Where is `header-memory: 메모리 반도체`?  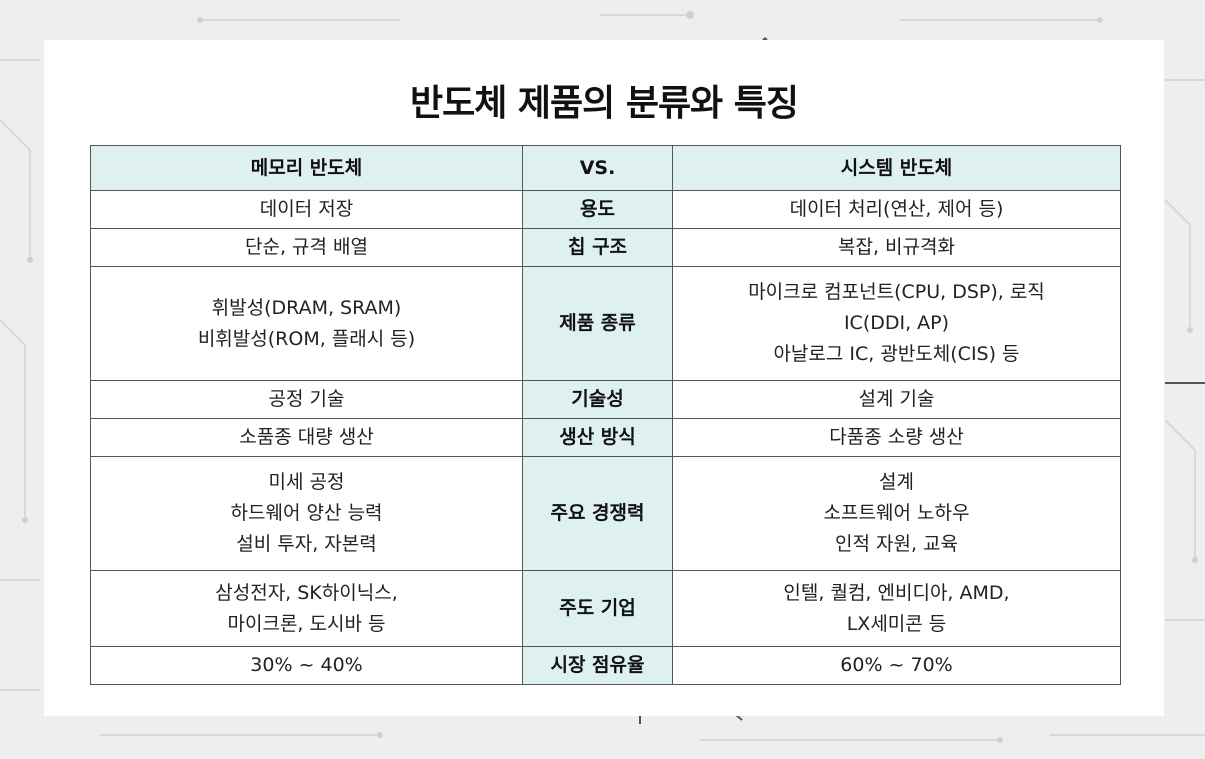 header-memory: 메모리 반도체 is located at coordinates (306, 168).